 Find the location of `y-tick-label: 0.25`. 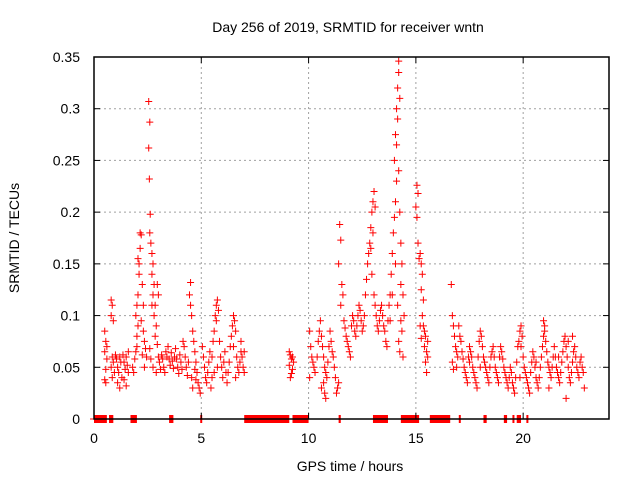

y-tick-label: 0.25 is located at coordinates (66, 160).